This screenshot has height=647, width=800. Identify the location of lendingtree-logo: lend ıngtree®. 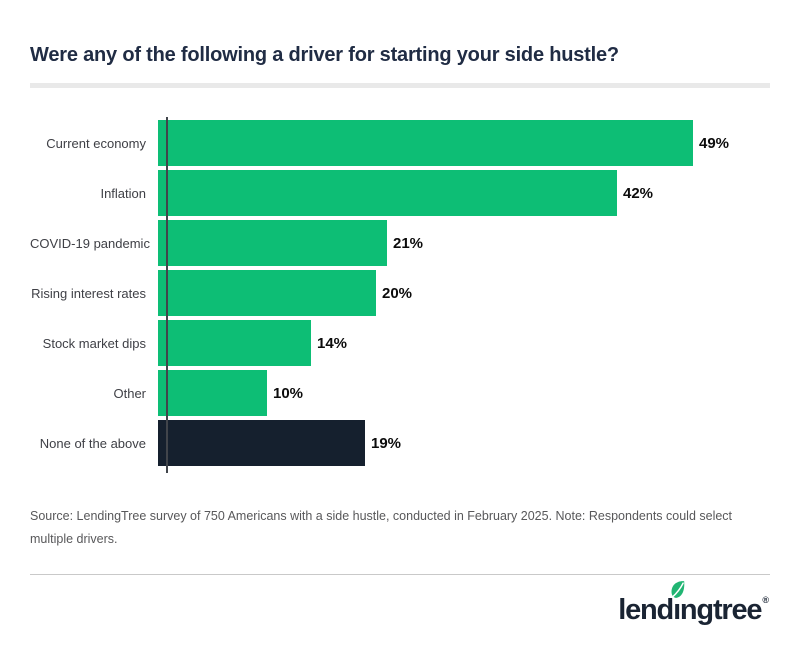
(693, 604).